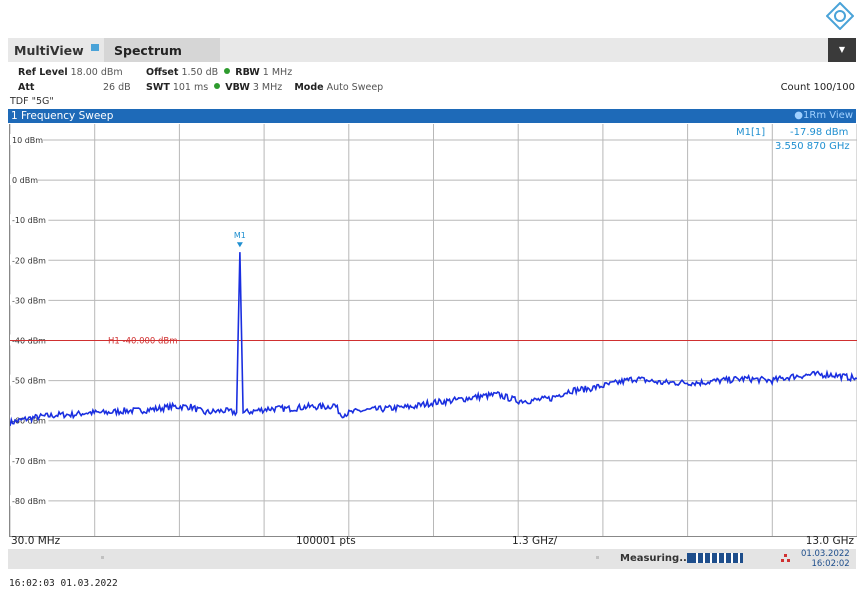  Describe the element at coordinates (785, 558) in the screenshot. I see `network-status-icon` at that location.